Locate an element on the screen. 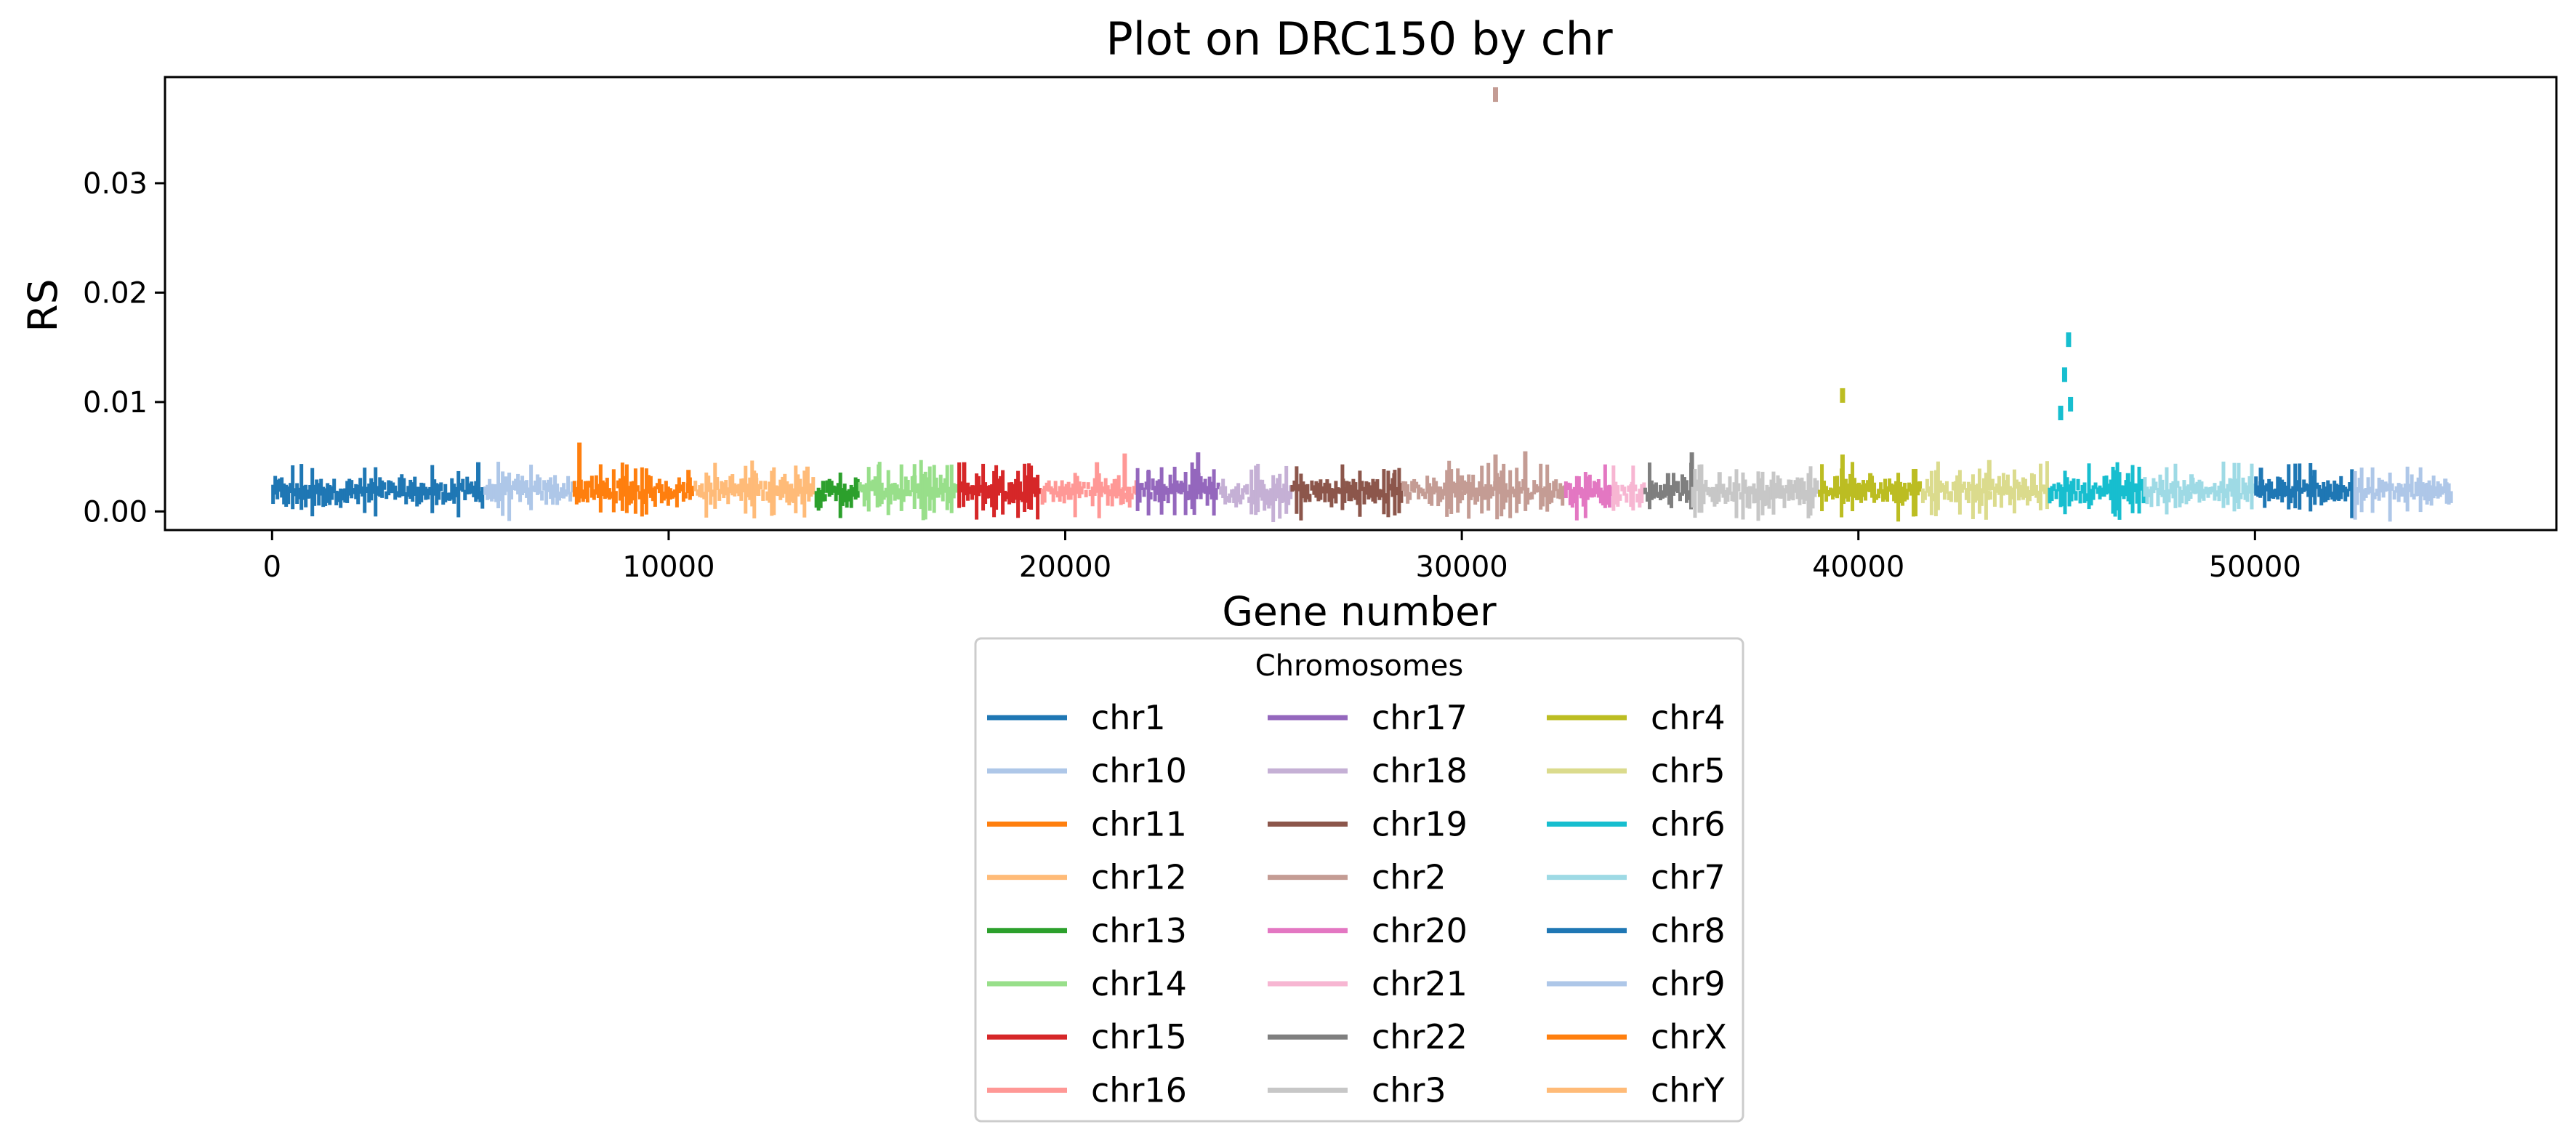 The width and height of the screenshot is (2576, 1143). series-chr4 is located at coordinates (1870, 455).